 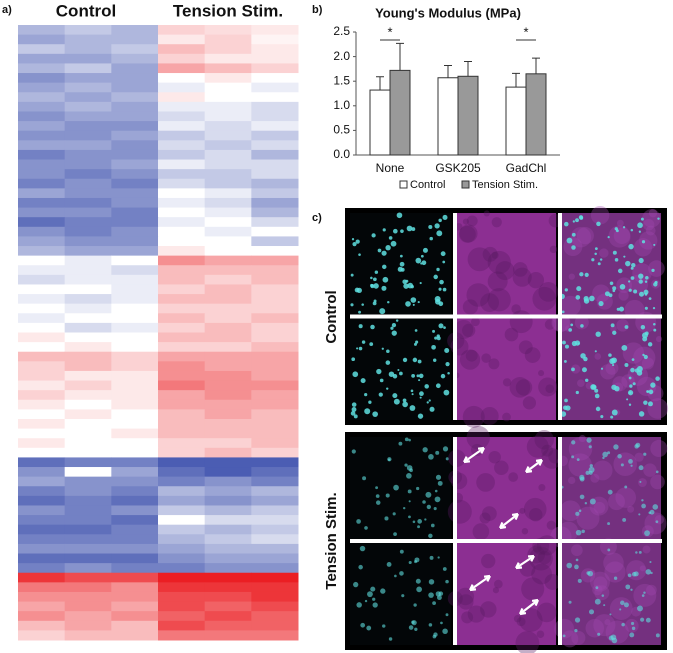 I want to click on legend-label: Control, so click(x=427, y=185).